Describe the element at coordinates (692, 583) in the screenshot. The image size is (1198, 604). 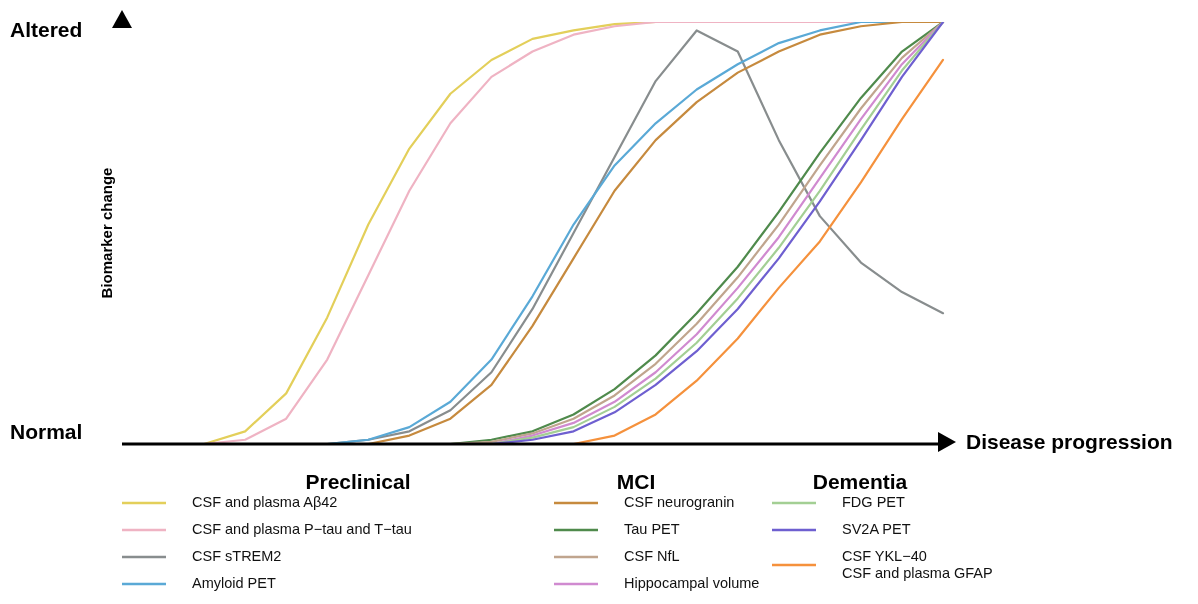
I see `legend-label: Hippocampal volume` at that location.